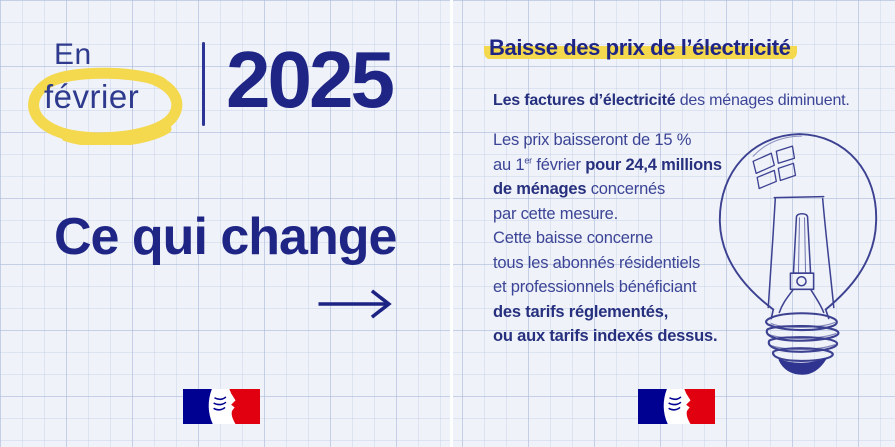  Describe the element at coordinates (605, 336) in the screenshot. I see `body-line: ou aux tarifs indexés dessus.` at that location.